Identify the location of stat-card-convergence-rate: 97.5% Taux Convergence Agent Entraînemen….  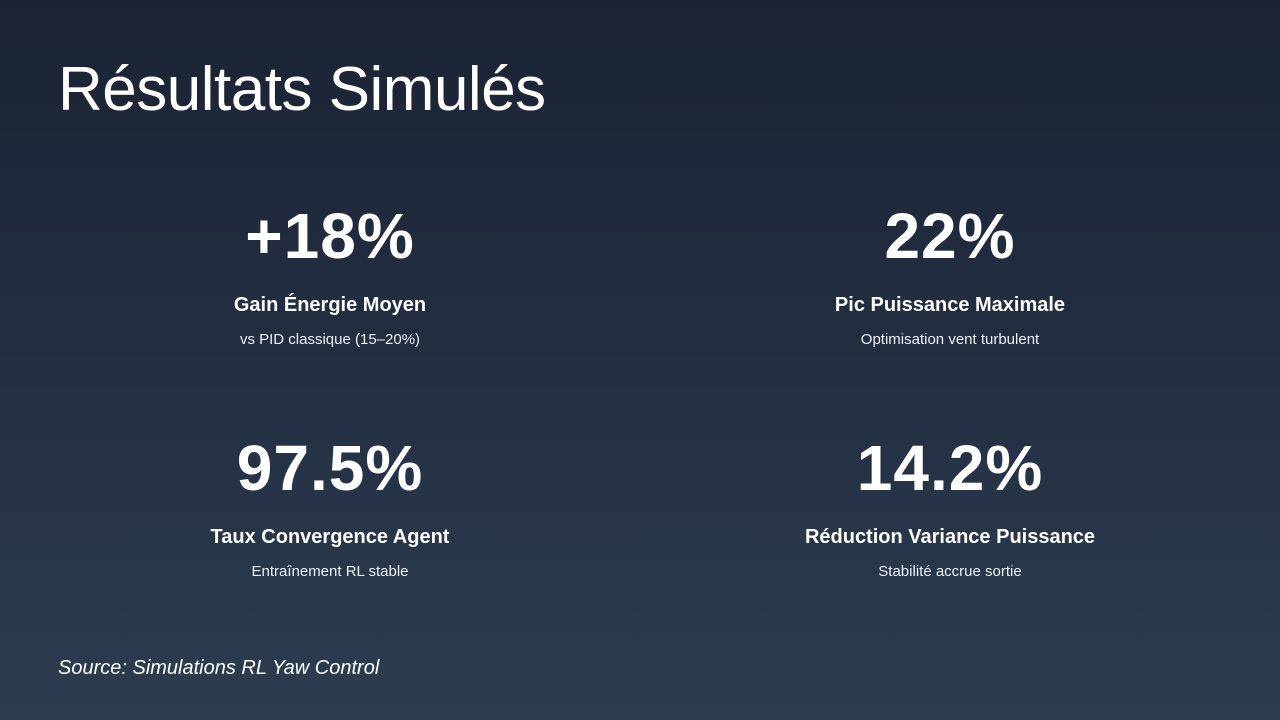
(330, 506).